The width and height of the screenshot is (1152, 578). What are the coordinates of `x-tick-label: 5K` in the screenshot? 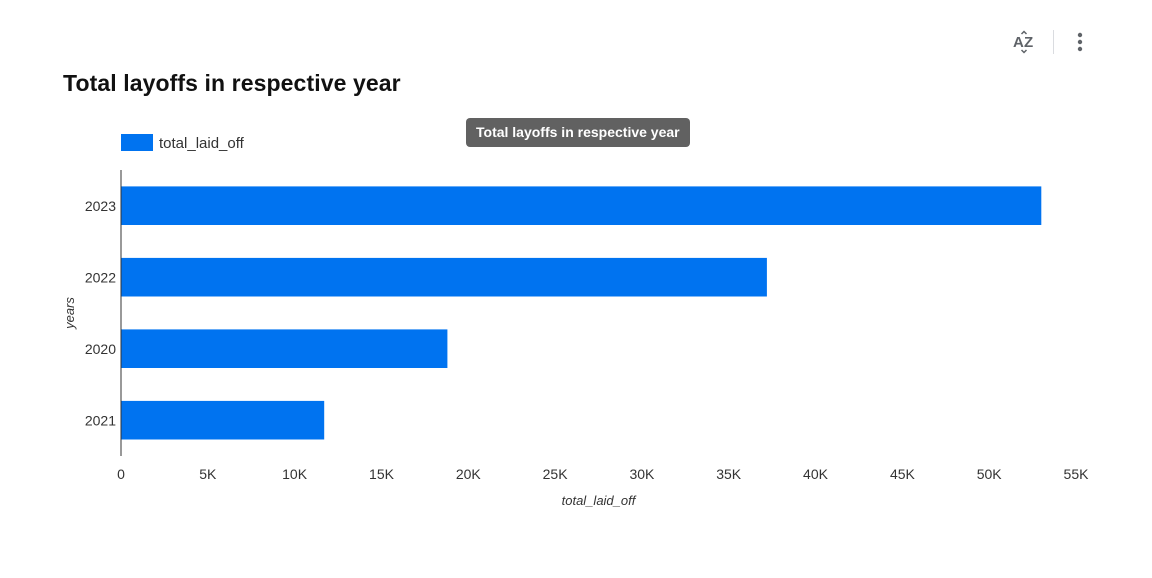 It's located at (208, 474).